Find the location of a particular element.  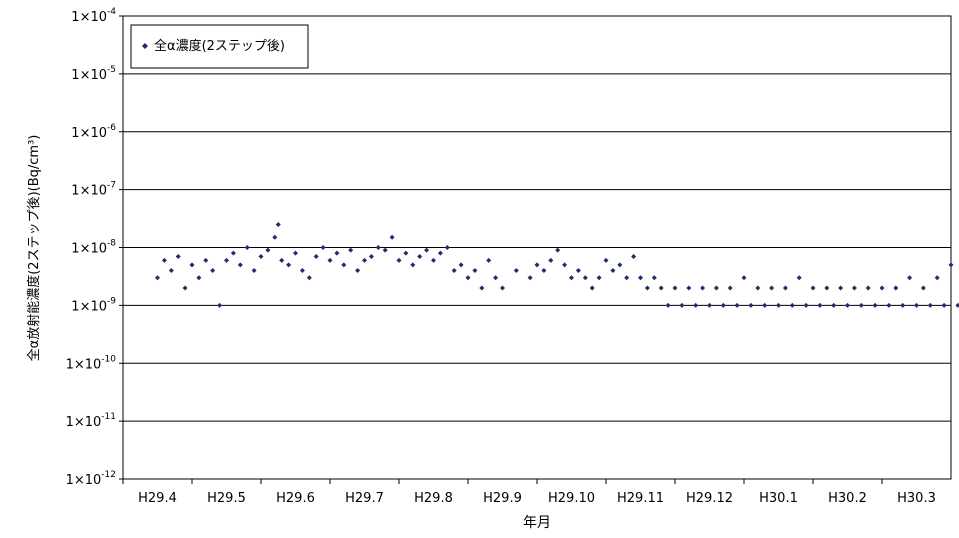

x-tick-label: H30.1 is located at coordinates (778, 498).